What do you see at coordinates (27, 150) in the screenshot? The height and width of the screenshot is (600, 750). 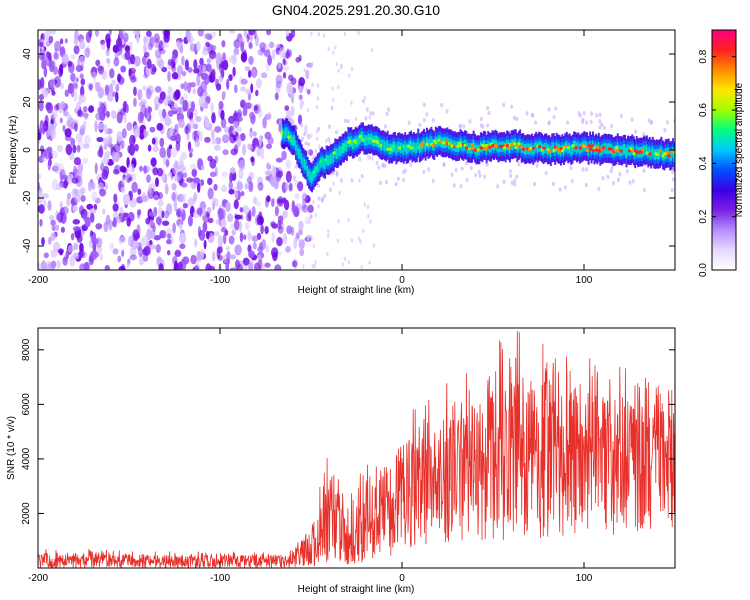 I see `y-tick-label: 0` at bounding box center [27, 150].